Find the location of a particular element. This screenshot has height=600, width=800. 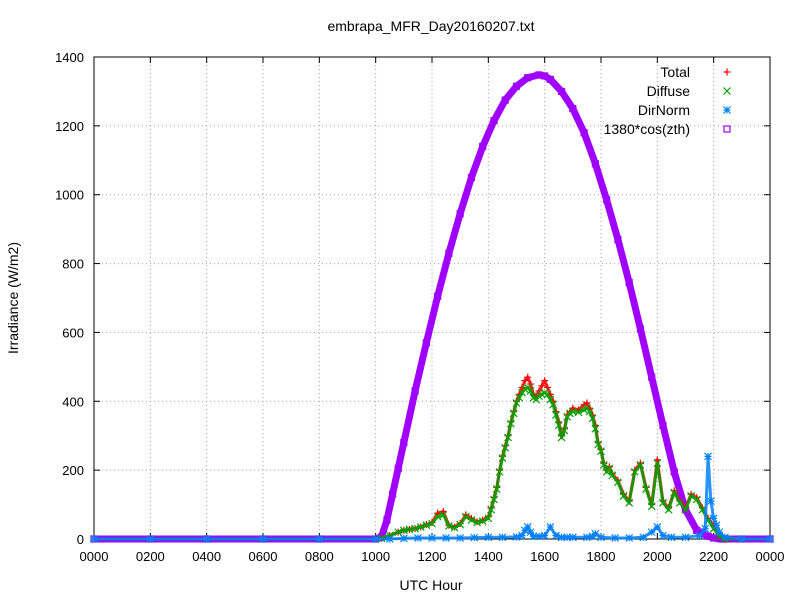

x-tick-label: 0200 is located at coordinates (150, 556).